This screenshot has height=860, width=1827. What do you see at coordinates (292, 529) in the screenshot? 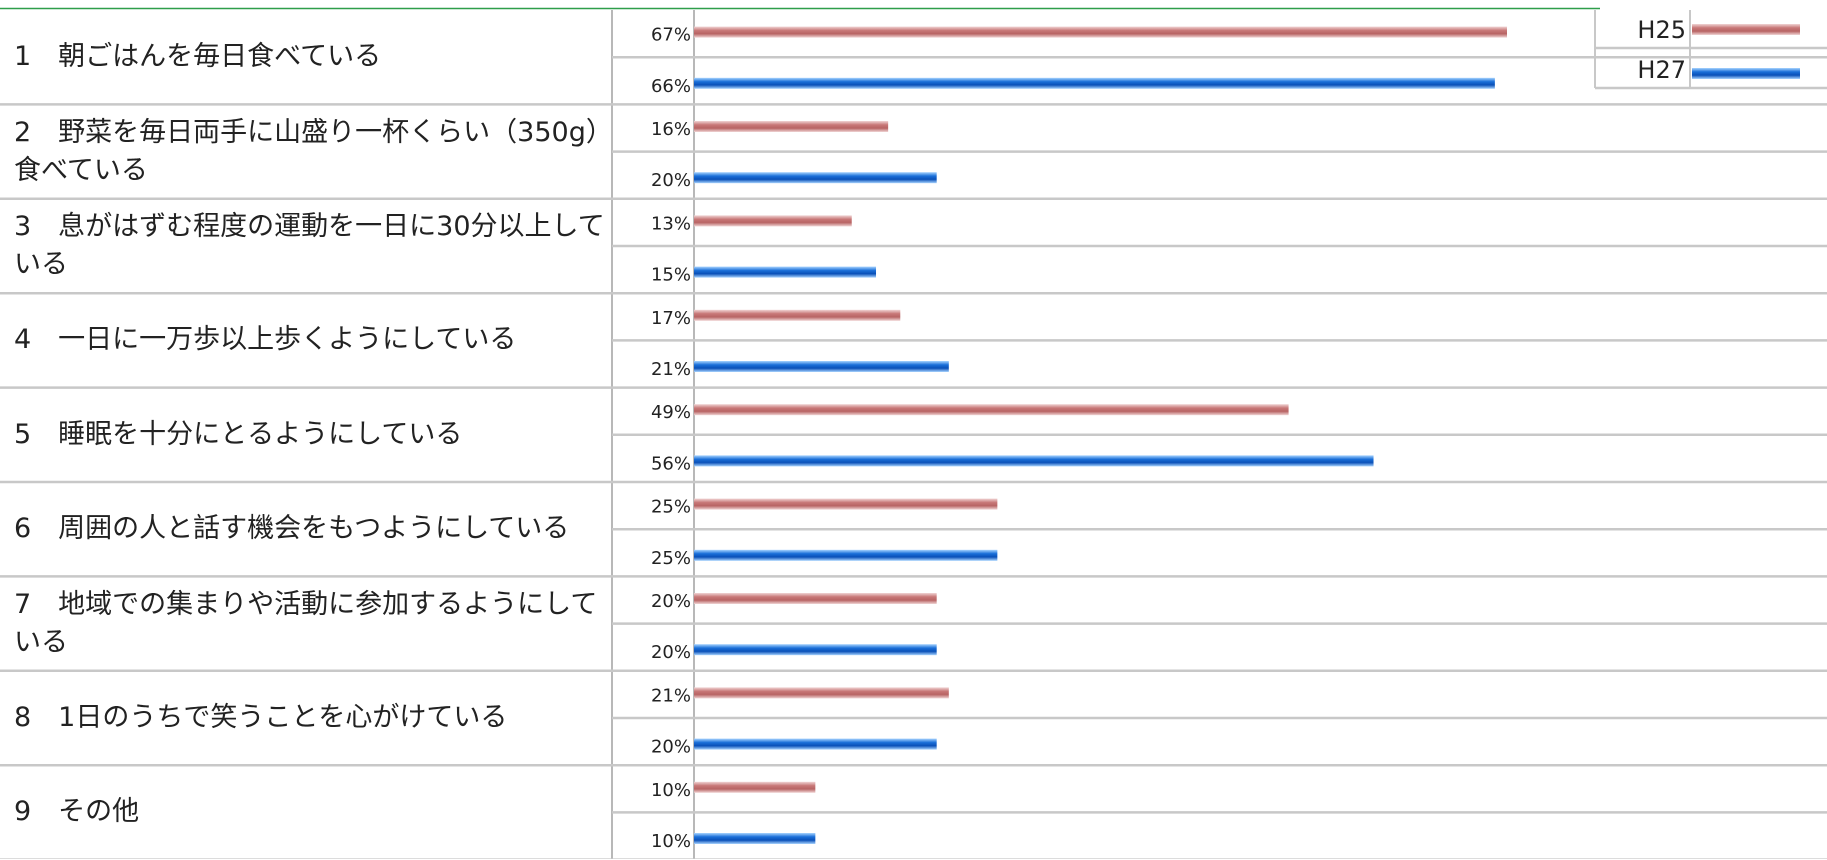
I see `category-label-text: 6 周囲の人と話す機会をもつようにしている` at bounding box center [292, 529].